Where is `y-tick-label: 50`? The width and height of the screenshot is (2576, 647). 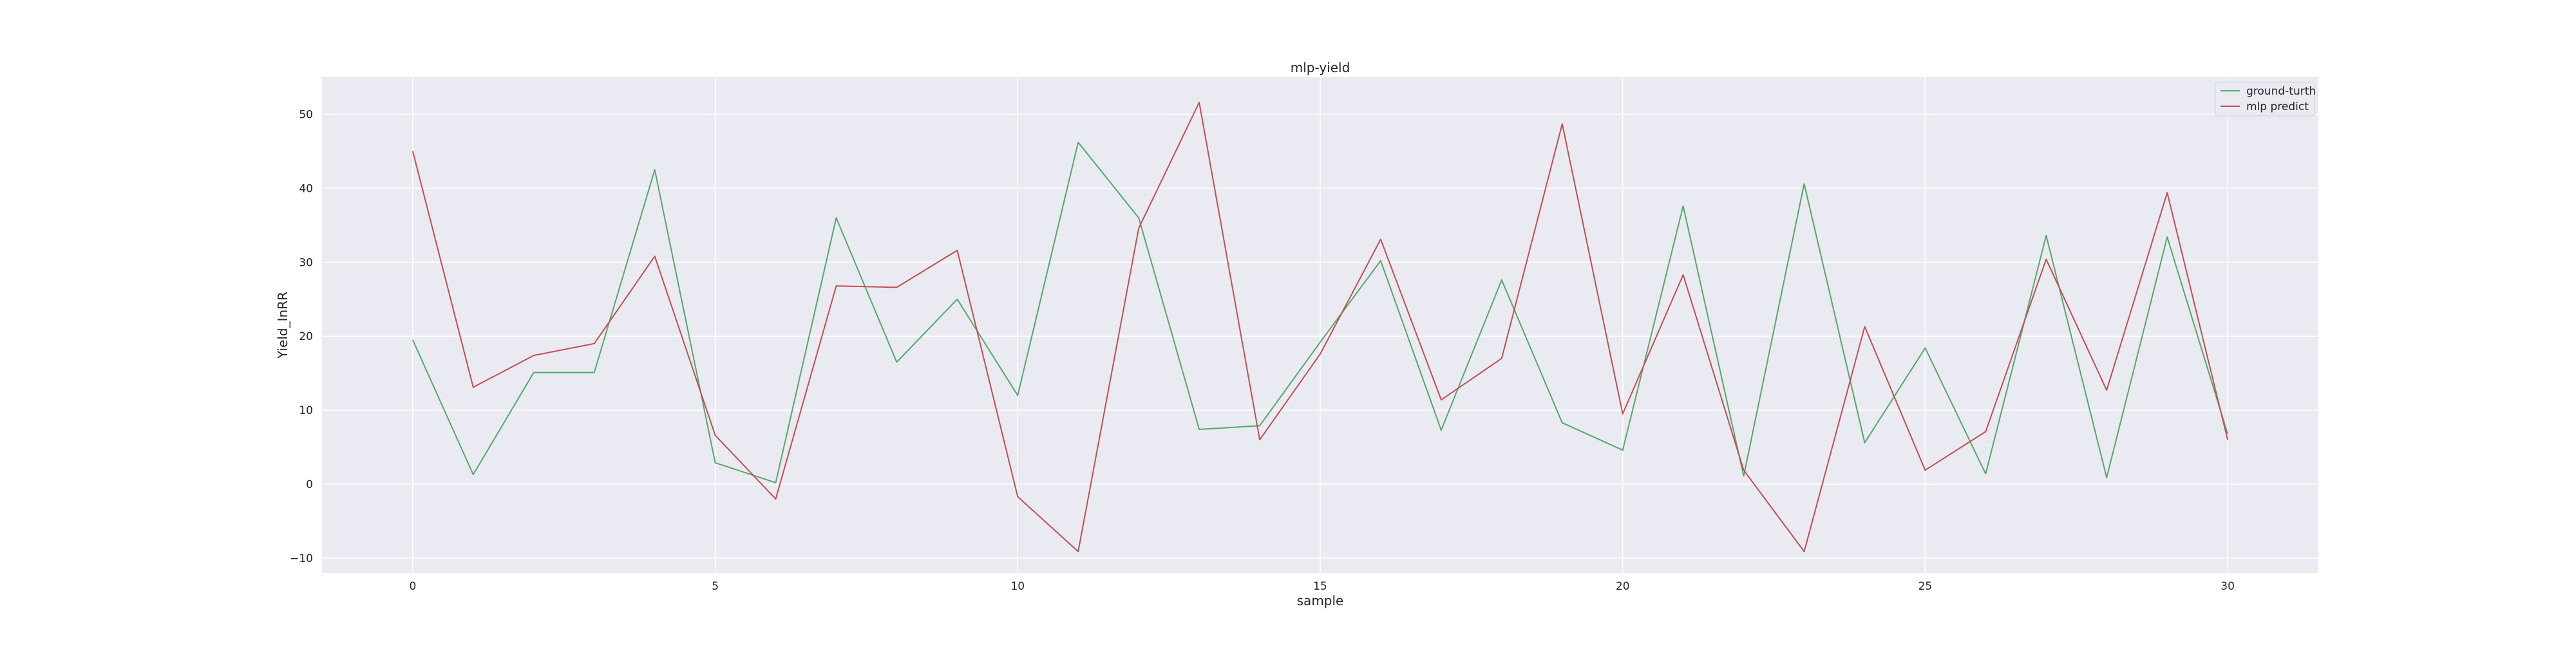
y-tick-label: 50 is located at coordinates (306, 114).